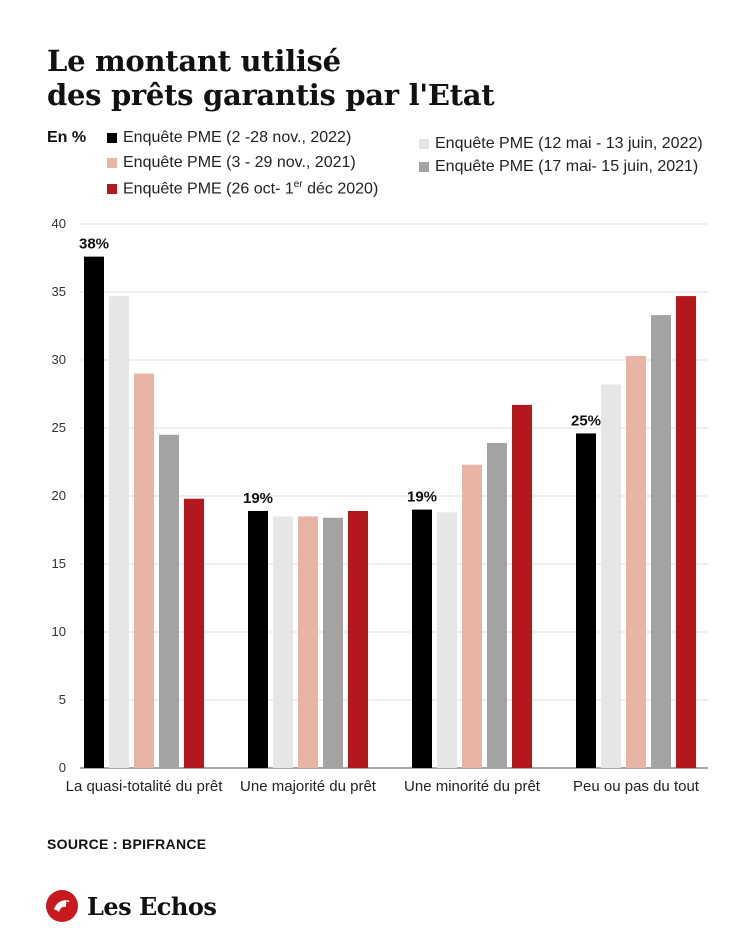 The width and height of the screenshot is (750, 938). I want to click on brand-name: Les Echos, so click(152, 906).